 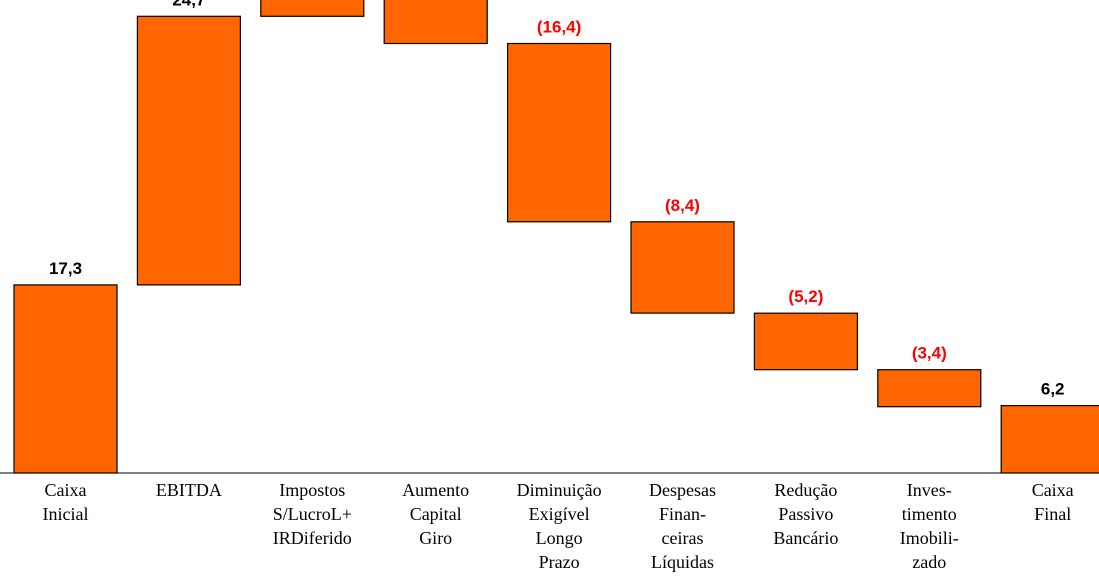 I want to click on value-label-9: 6,2, so click(x=1053, y=389).